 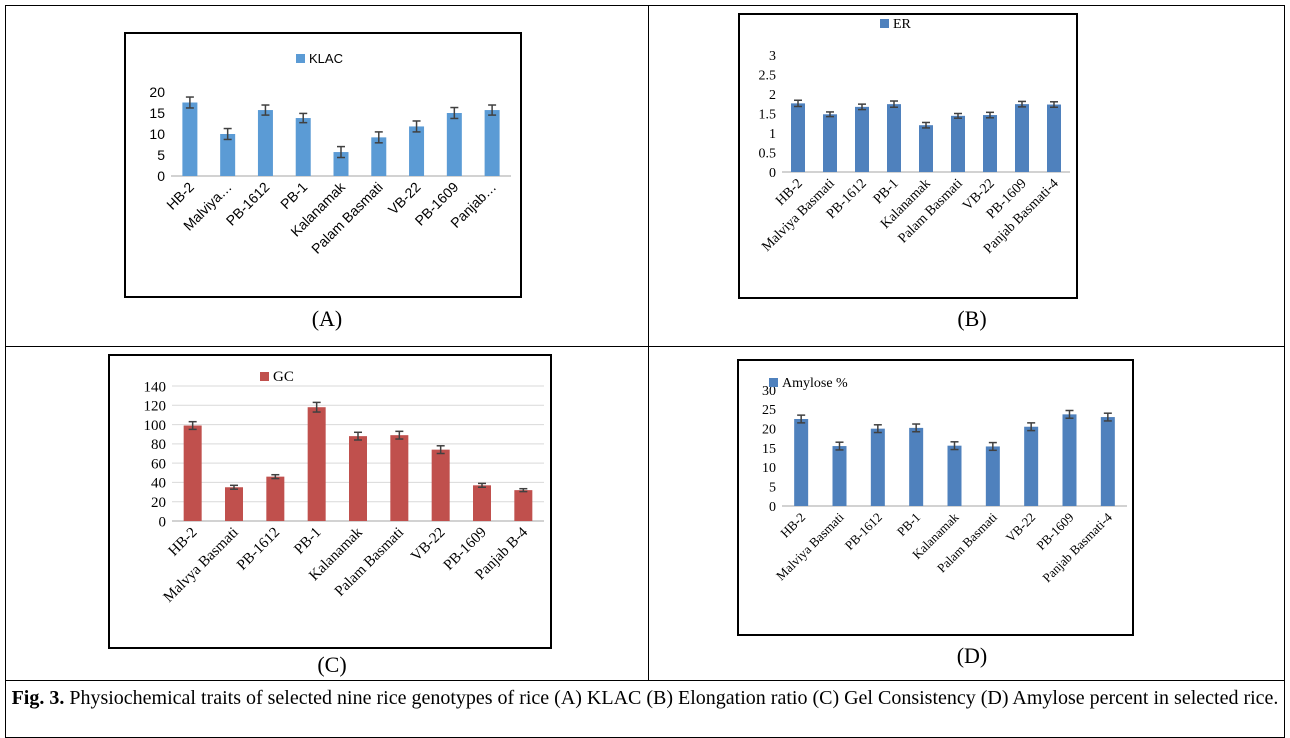 I want to click on y-tick-label: 3, so click(x=772, y=56).